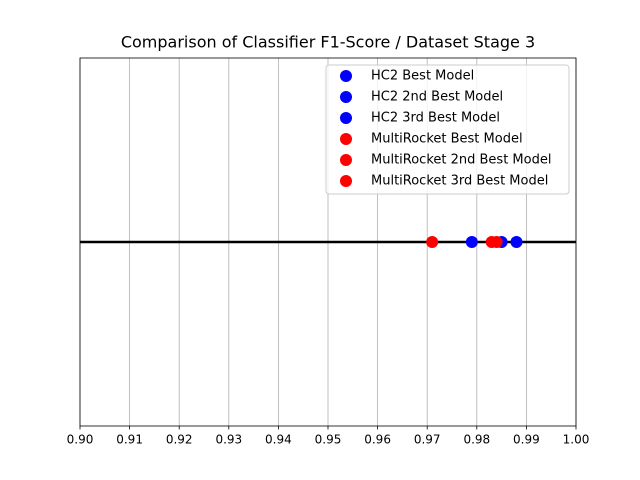 The image size is (640, 480). I want to click on legend-label: HC2 3rd Best Model, so click(435, 118).